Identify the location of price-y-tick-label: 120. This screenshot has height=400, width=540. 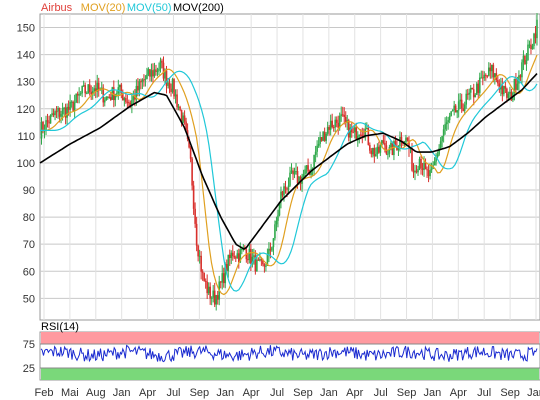
(26, 110).